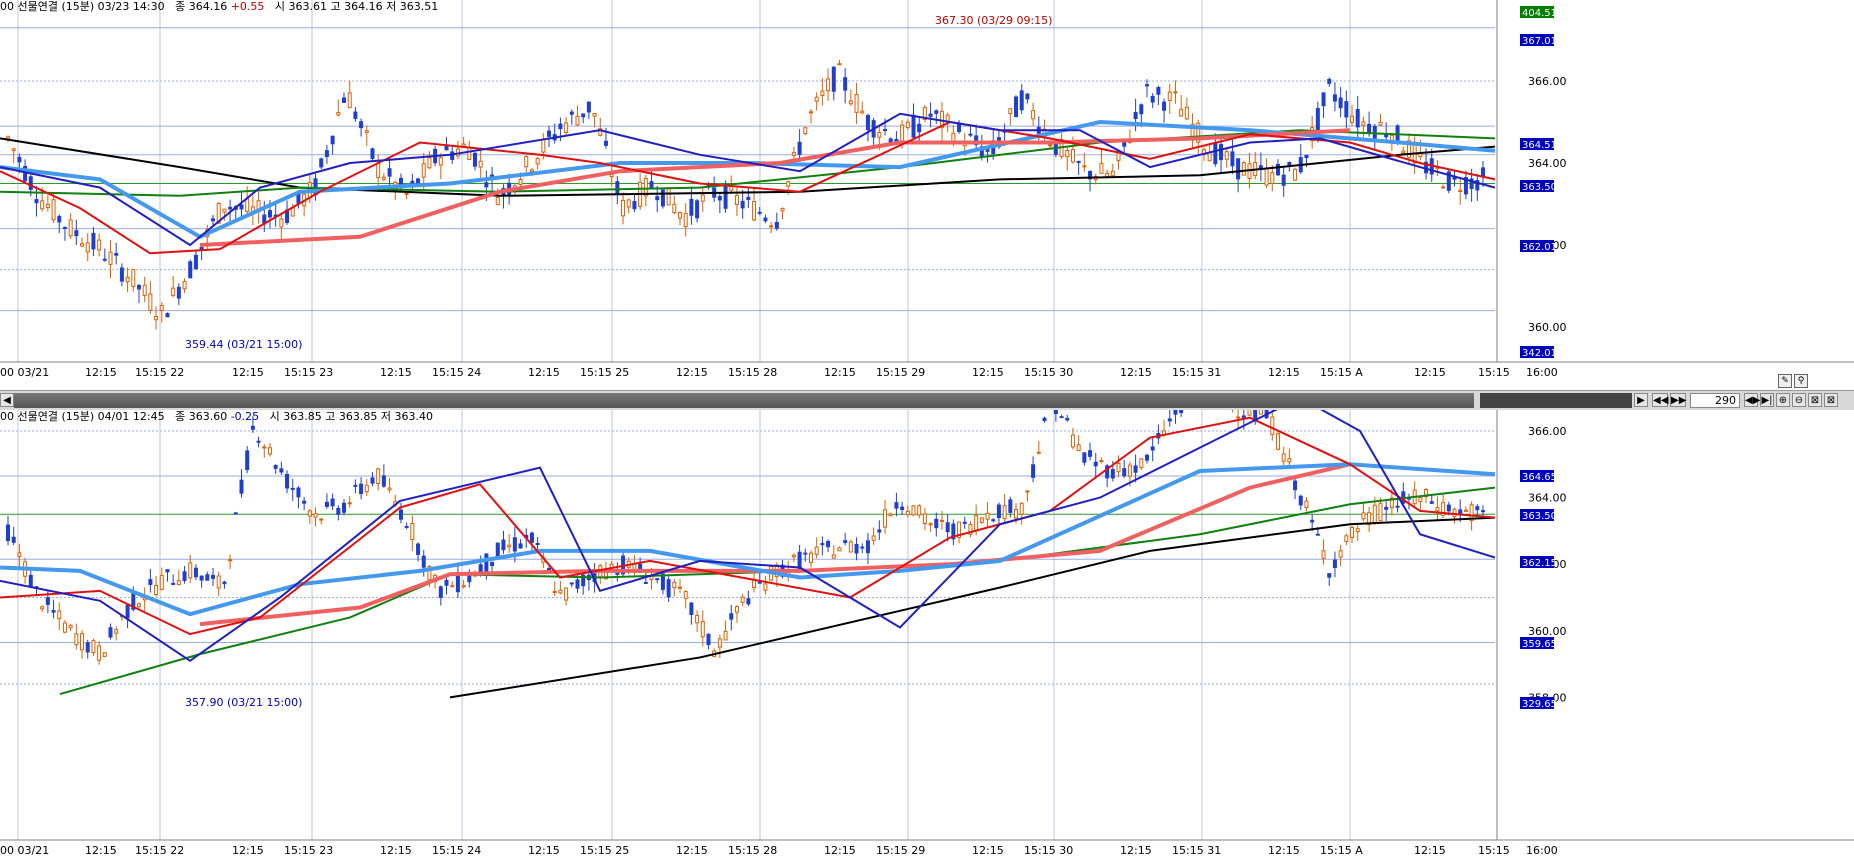  Describe the element at coordinates (1783, 400) in the screenshot. I see `zoom-in-icon: ⊕` at that location.